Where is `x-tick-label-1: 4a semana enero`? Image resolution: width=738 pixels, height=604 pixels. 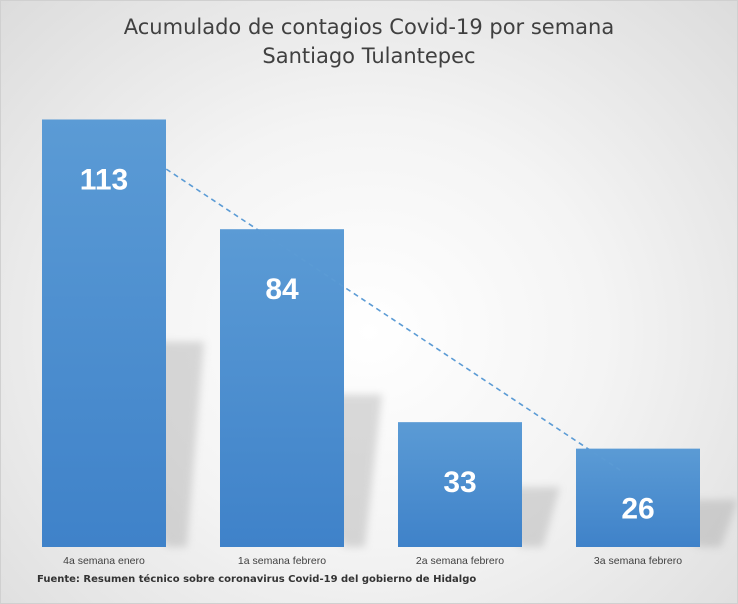 x-tick-label-1: 4a semana enero is located at coordinates (104, 561).